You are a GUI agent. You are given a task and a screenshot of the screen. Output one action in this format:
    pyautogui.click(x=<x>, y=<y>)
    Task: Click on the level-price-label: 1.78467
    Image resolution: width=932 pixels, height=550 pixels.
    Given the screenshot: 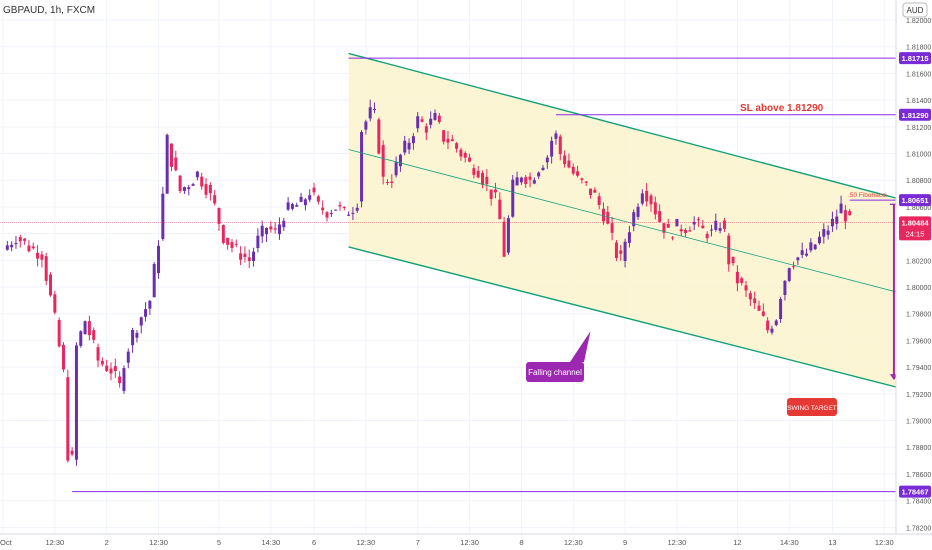 What is the action you would take?
    pyautogui.click(x=914, y=492)
    